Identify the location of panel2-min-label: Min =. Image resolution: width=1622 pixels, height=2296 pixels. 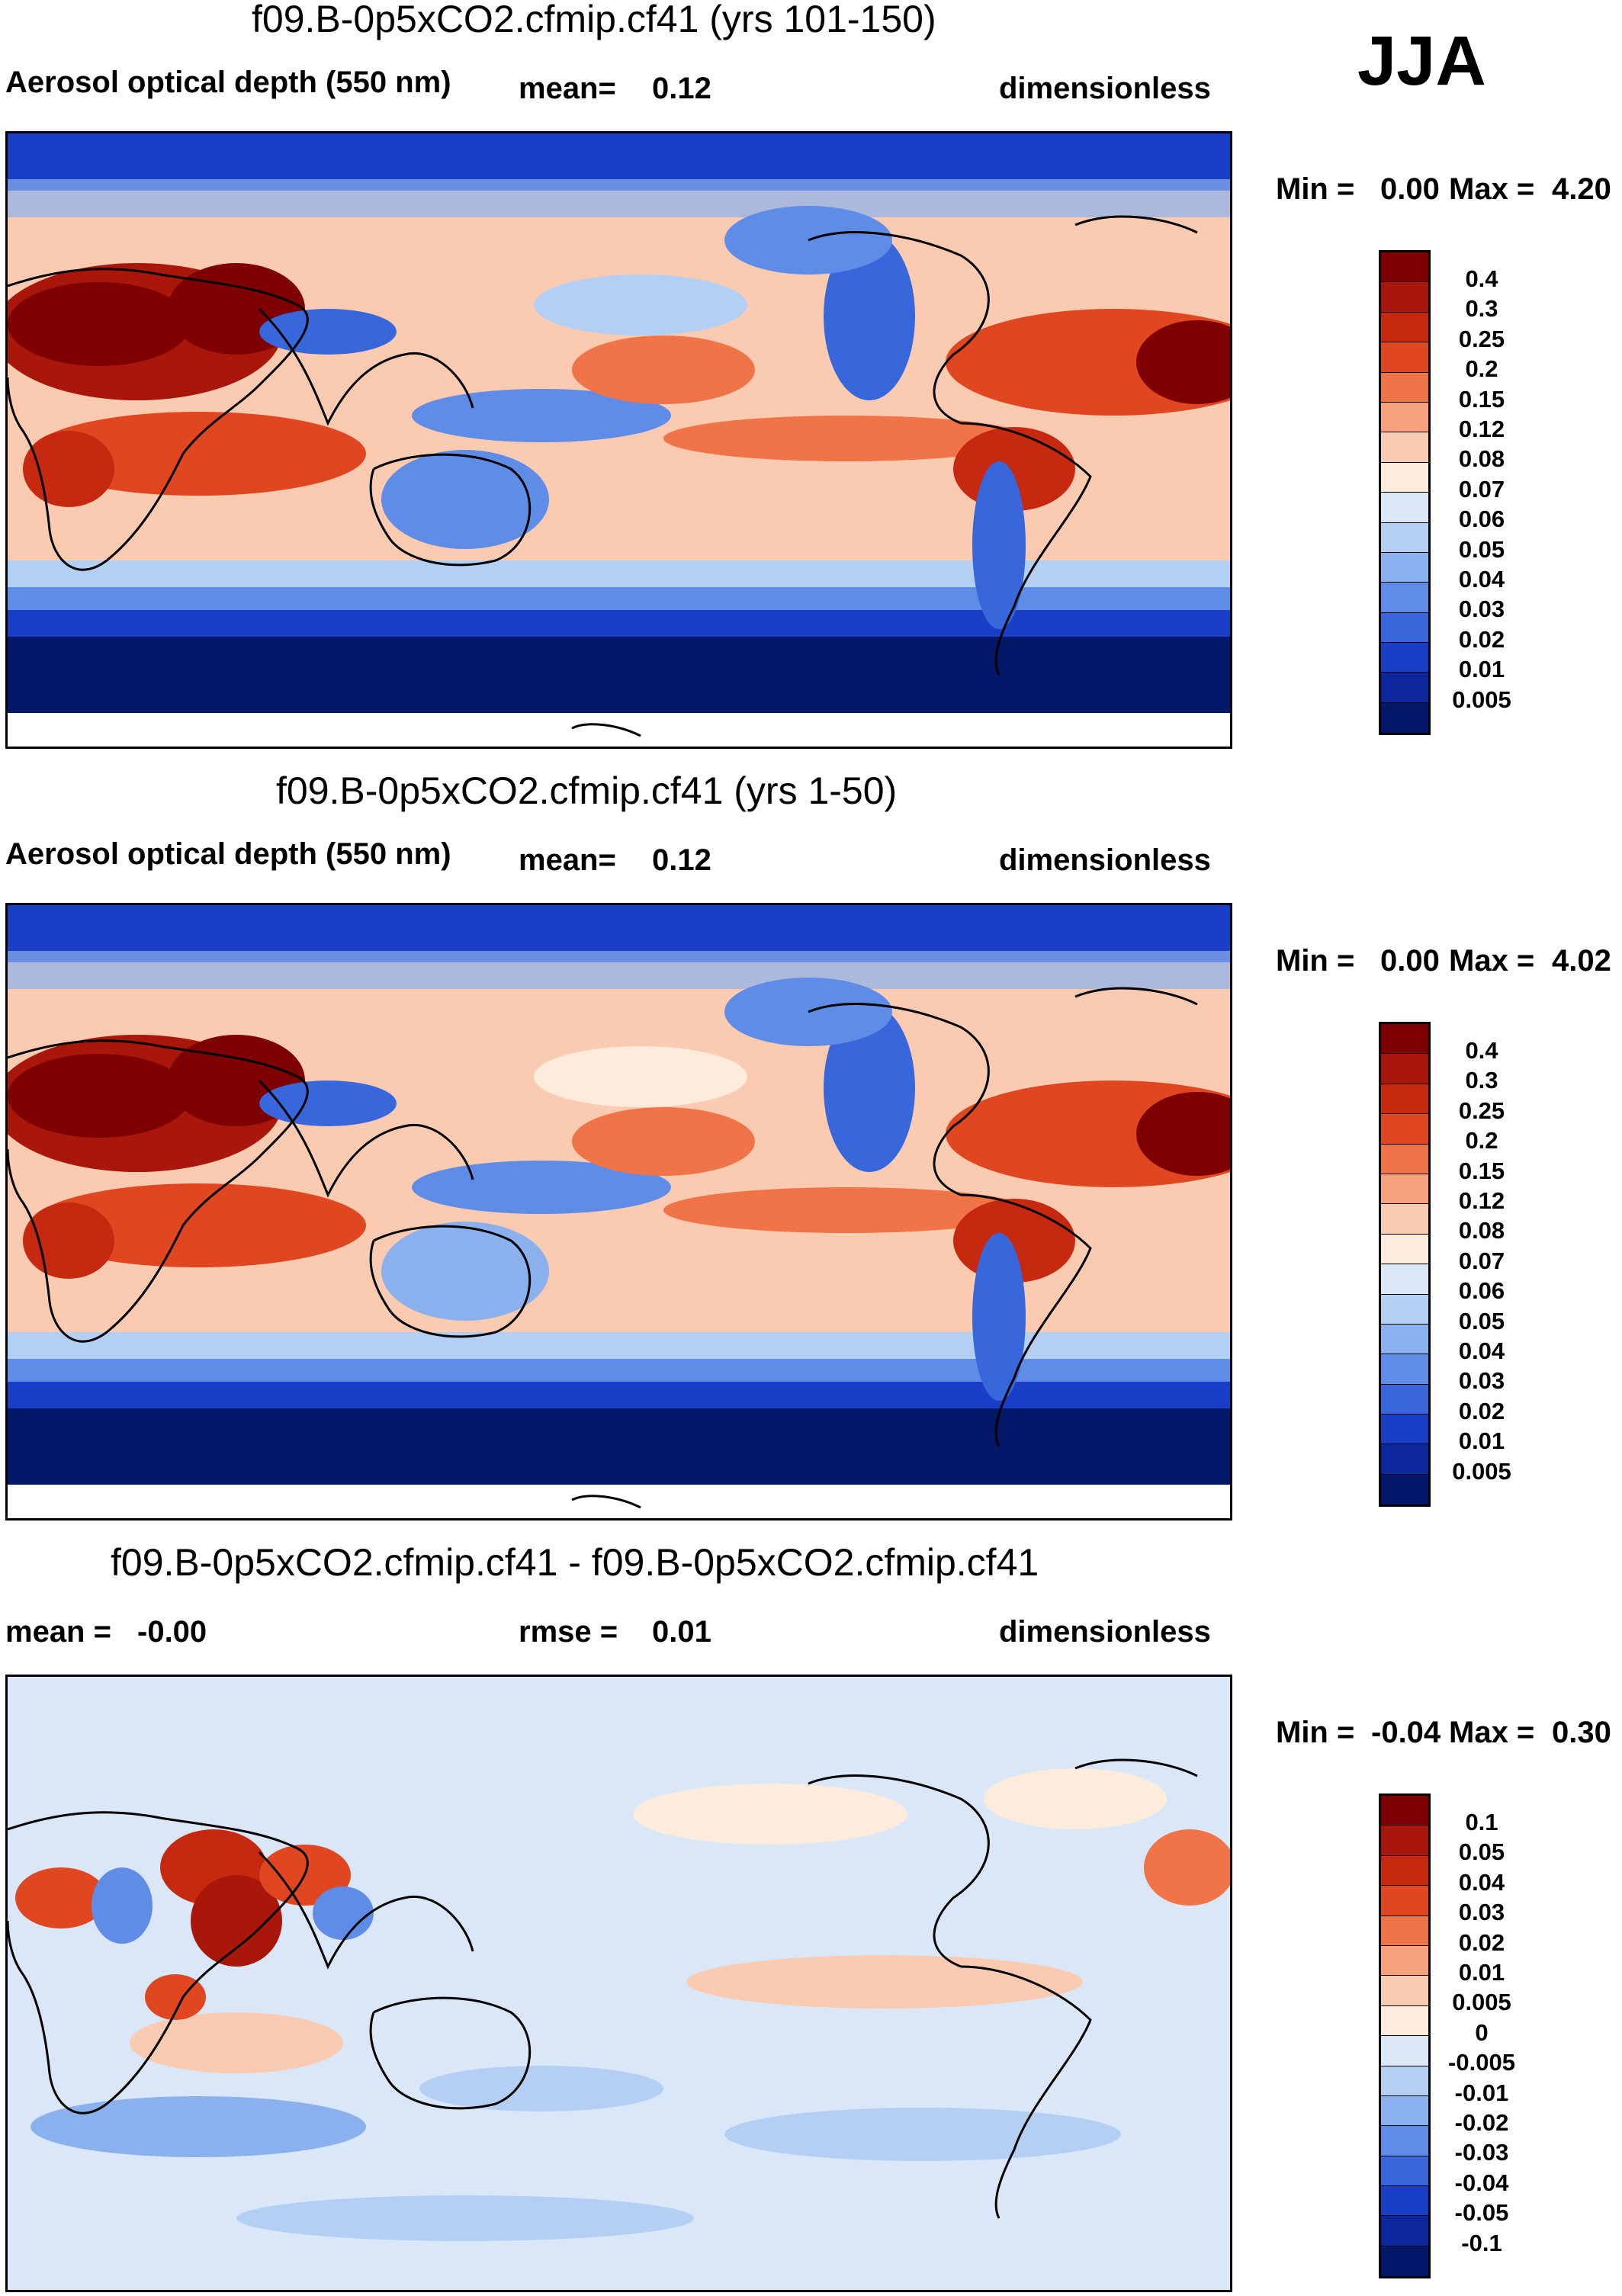
(1316, 961).